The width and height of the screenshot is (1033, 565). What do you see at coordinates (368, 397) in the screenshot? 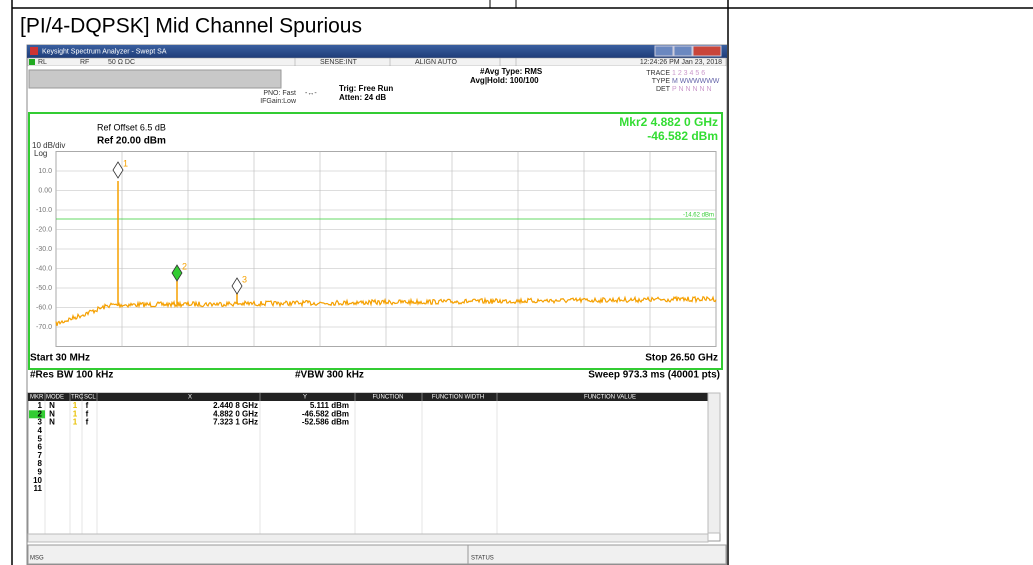
I see `table-header` at bounding box center [368, 397].